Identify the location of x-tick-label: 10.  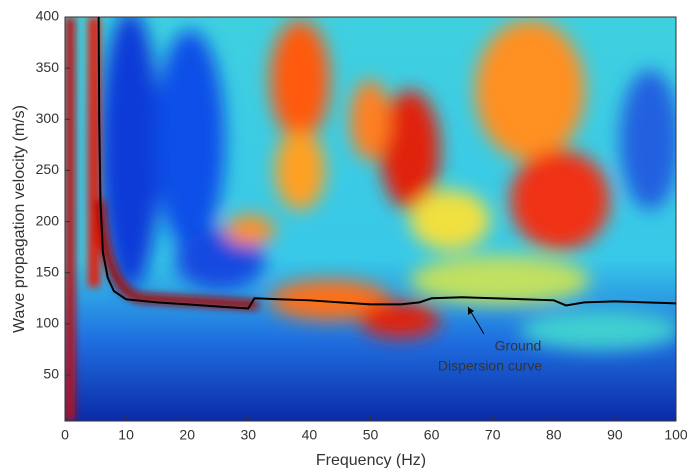
(126, 435).